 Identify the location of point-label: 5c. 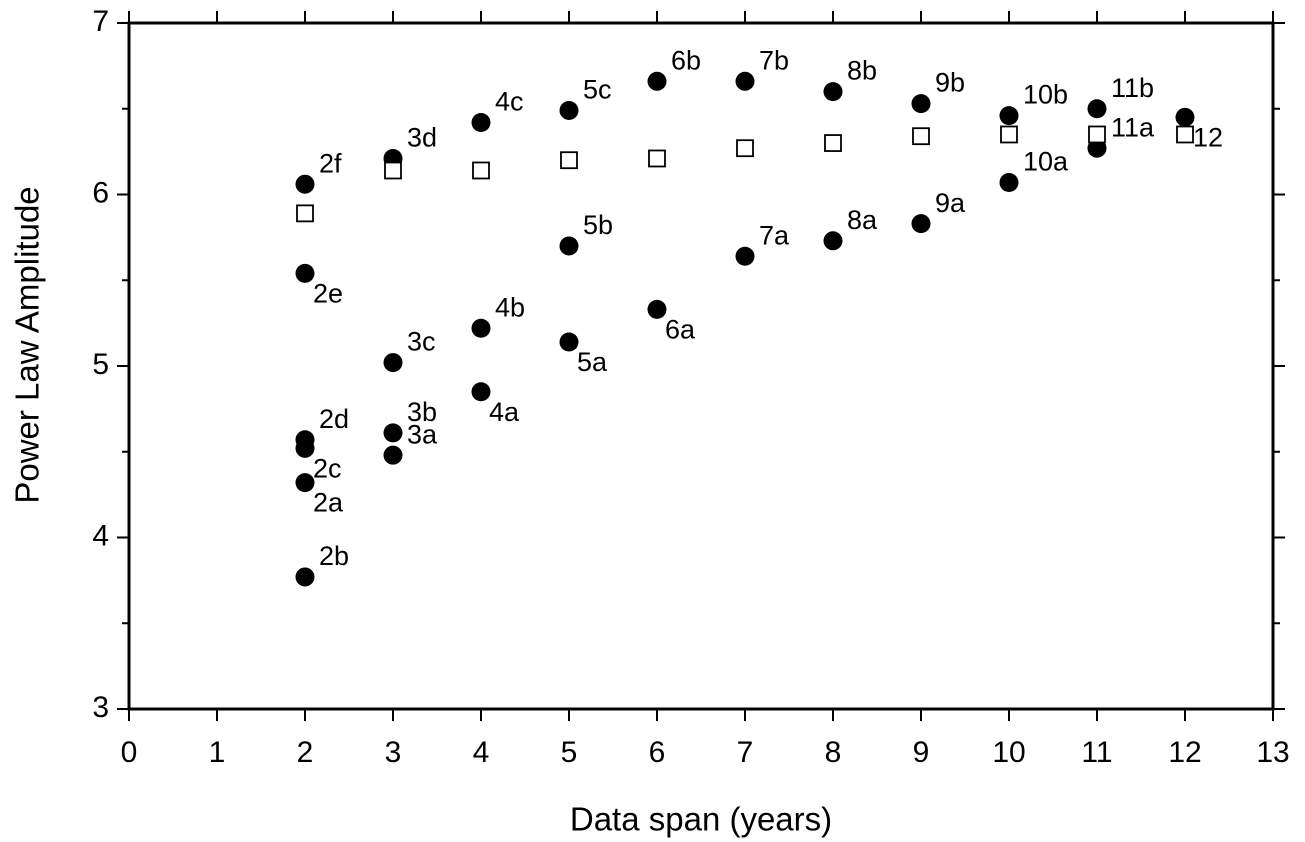
(597, 90).